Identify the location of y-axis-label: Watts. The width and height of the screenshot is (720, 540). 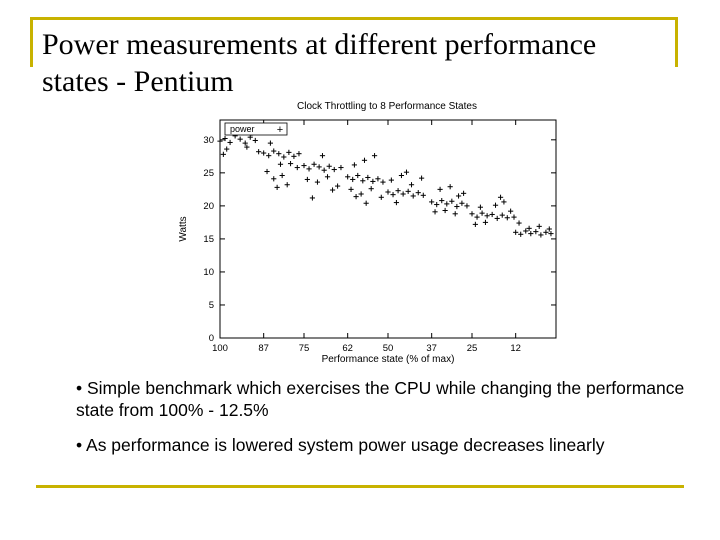
(183, 228).